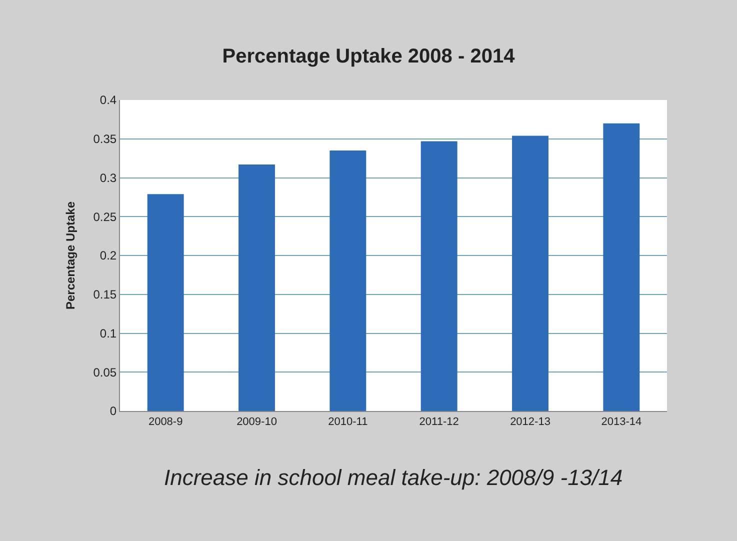 Image resolution: width=737 pixels, height=541 pixels. What do you see at coordinates (113, 411) in the screenshot?
I see `y-tick-label: 0` at bounding box center [113, 411].